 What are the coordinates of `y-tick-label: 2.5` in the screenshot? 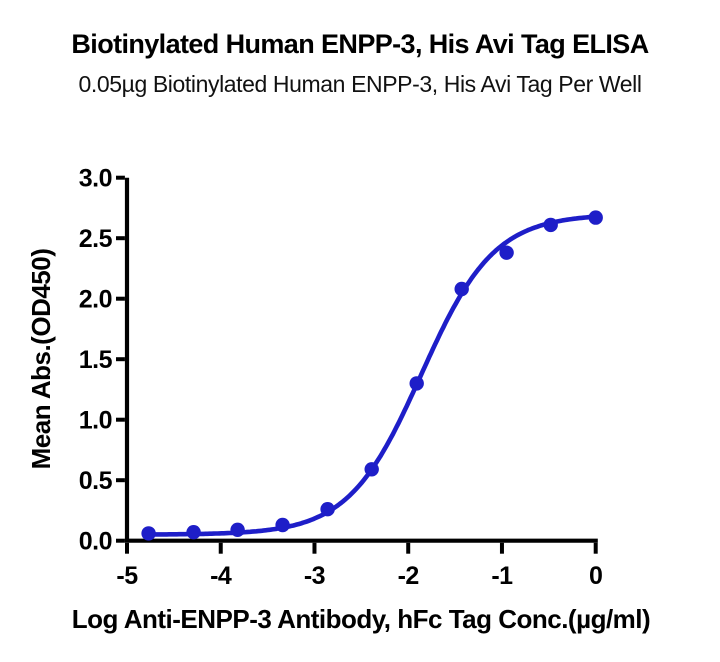 It's located at (96, 239).